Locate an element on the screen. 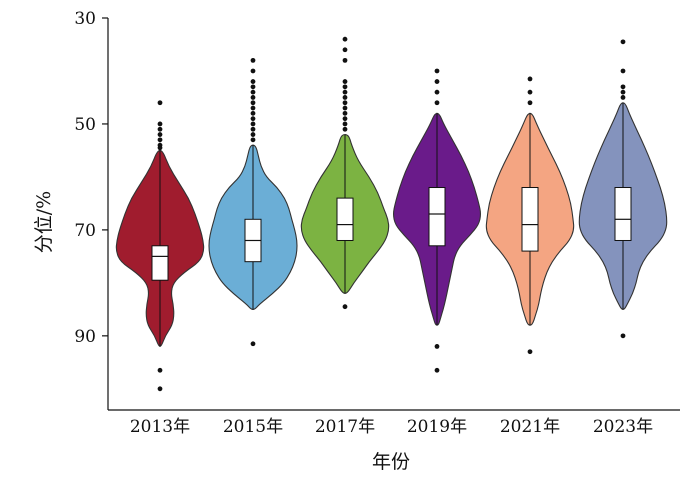  x-tick-label: 2013年 is located at coordinates (160, 427).